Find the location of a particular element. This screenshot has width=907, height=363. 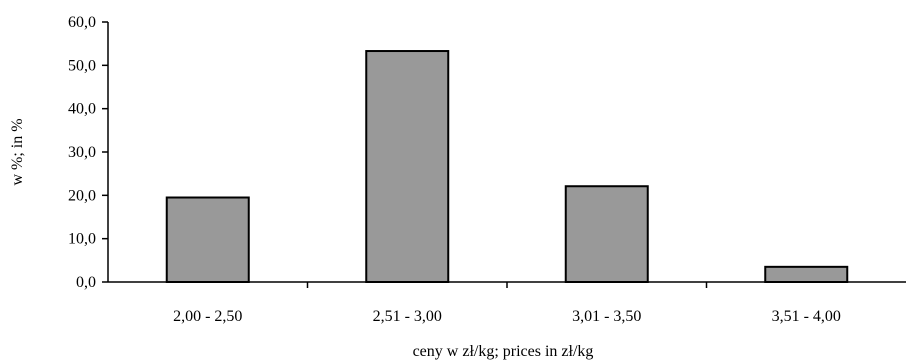

y-axis-ticks: 0,0 10,0 20,0 30,0 40,0 50,0 60,0 is located at coordinates (88, 152).